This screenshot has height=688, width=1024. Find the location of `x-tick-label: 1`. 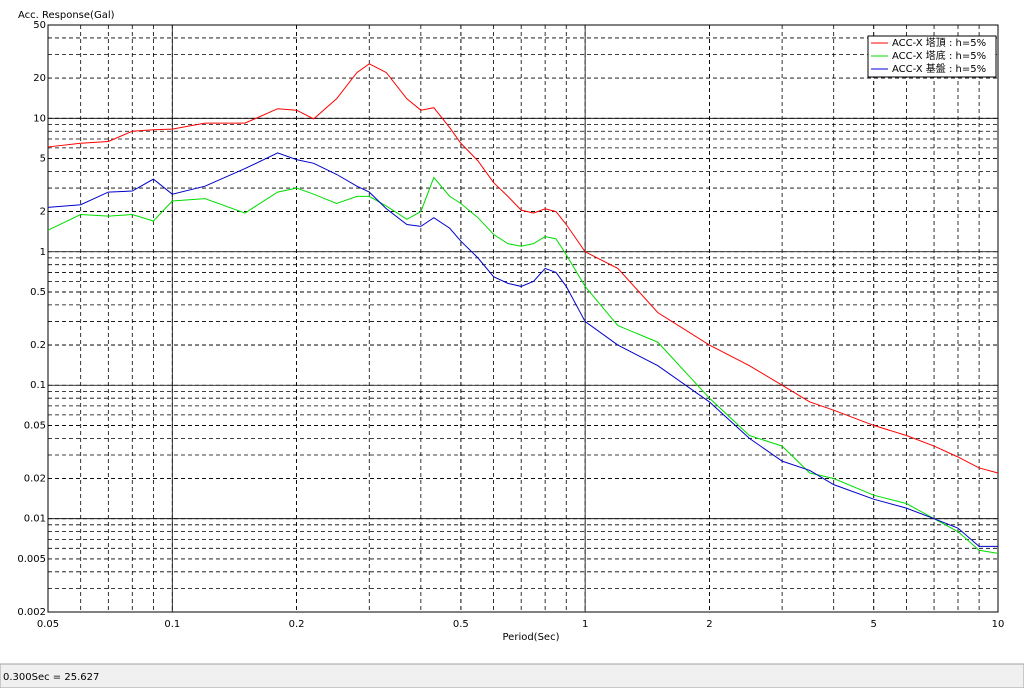

x-tick-label: 1 is located at coordinates (585, 624).